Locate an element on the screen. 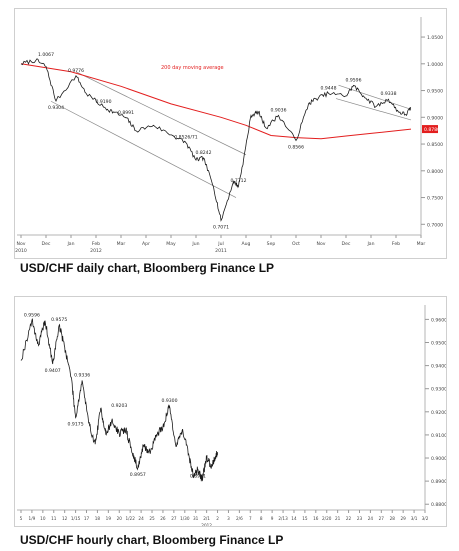 The image size is (459, 551). hourly-x-tick-label: 2/20 is located at coordinates (327, 518).